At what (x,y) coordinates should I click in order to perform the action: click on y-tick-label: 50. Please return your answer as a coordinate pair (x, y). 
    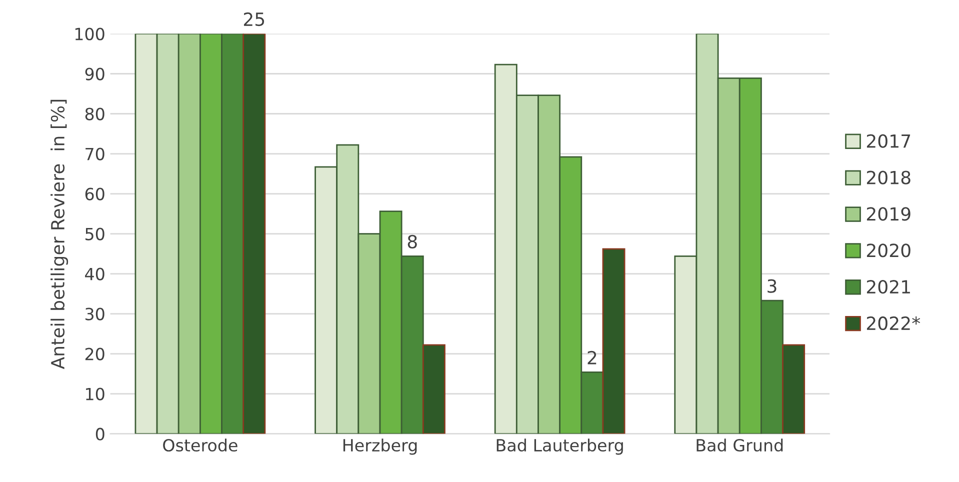
    Looking at the image, I should click on (95, 234).